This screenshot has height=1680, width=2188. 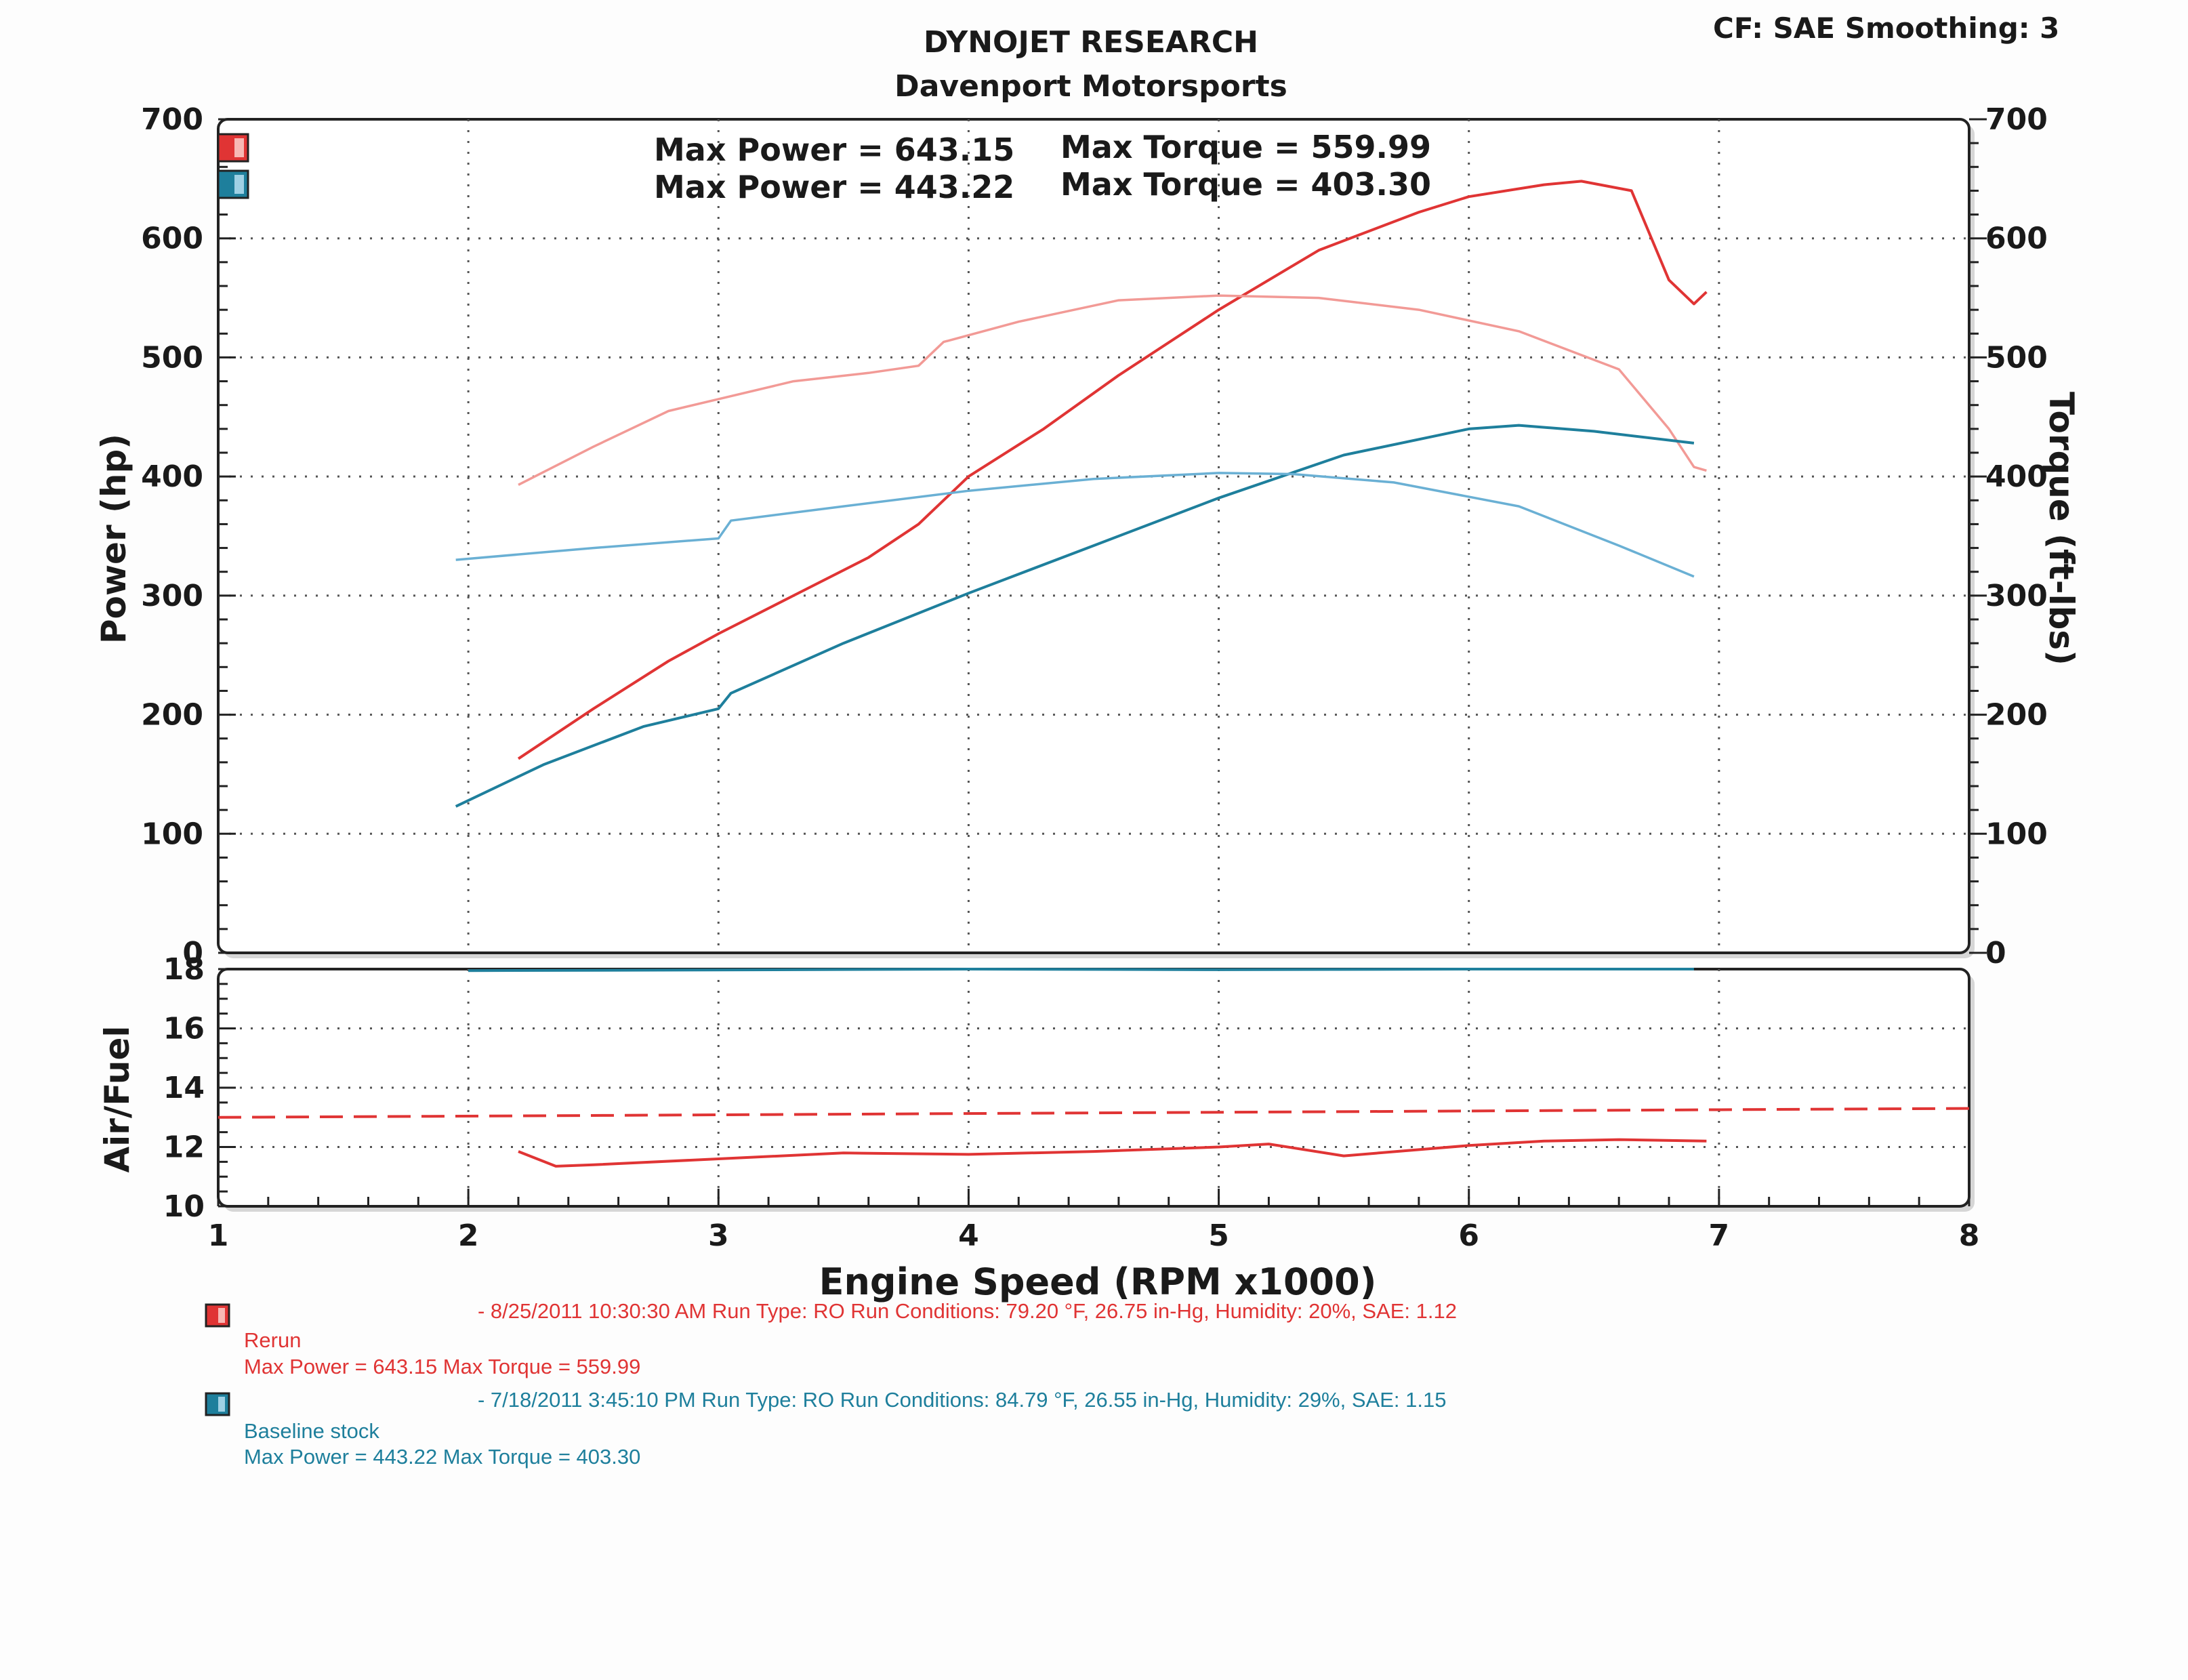 What do you see at coordinates (1094, 1236) in the screenshot?
I see `rpm-tick-labels: 1 2 3 4 5 6 7 8` at bounding box center [1094, 1236].